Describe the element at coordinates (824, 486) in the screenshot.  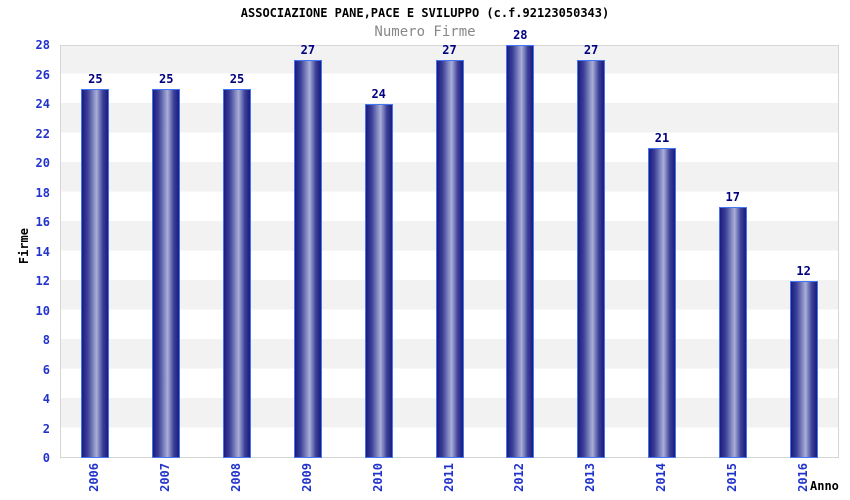
I see `x-axis-title: Anno` at that location.